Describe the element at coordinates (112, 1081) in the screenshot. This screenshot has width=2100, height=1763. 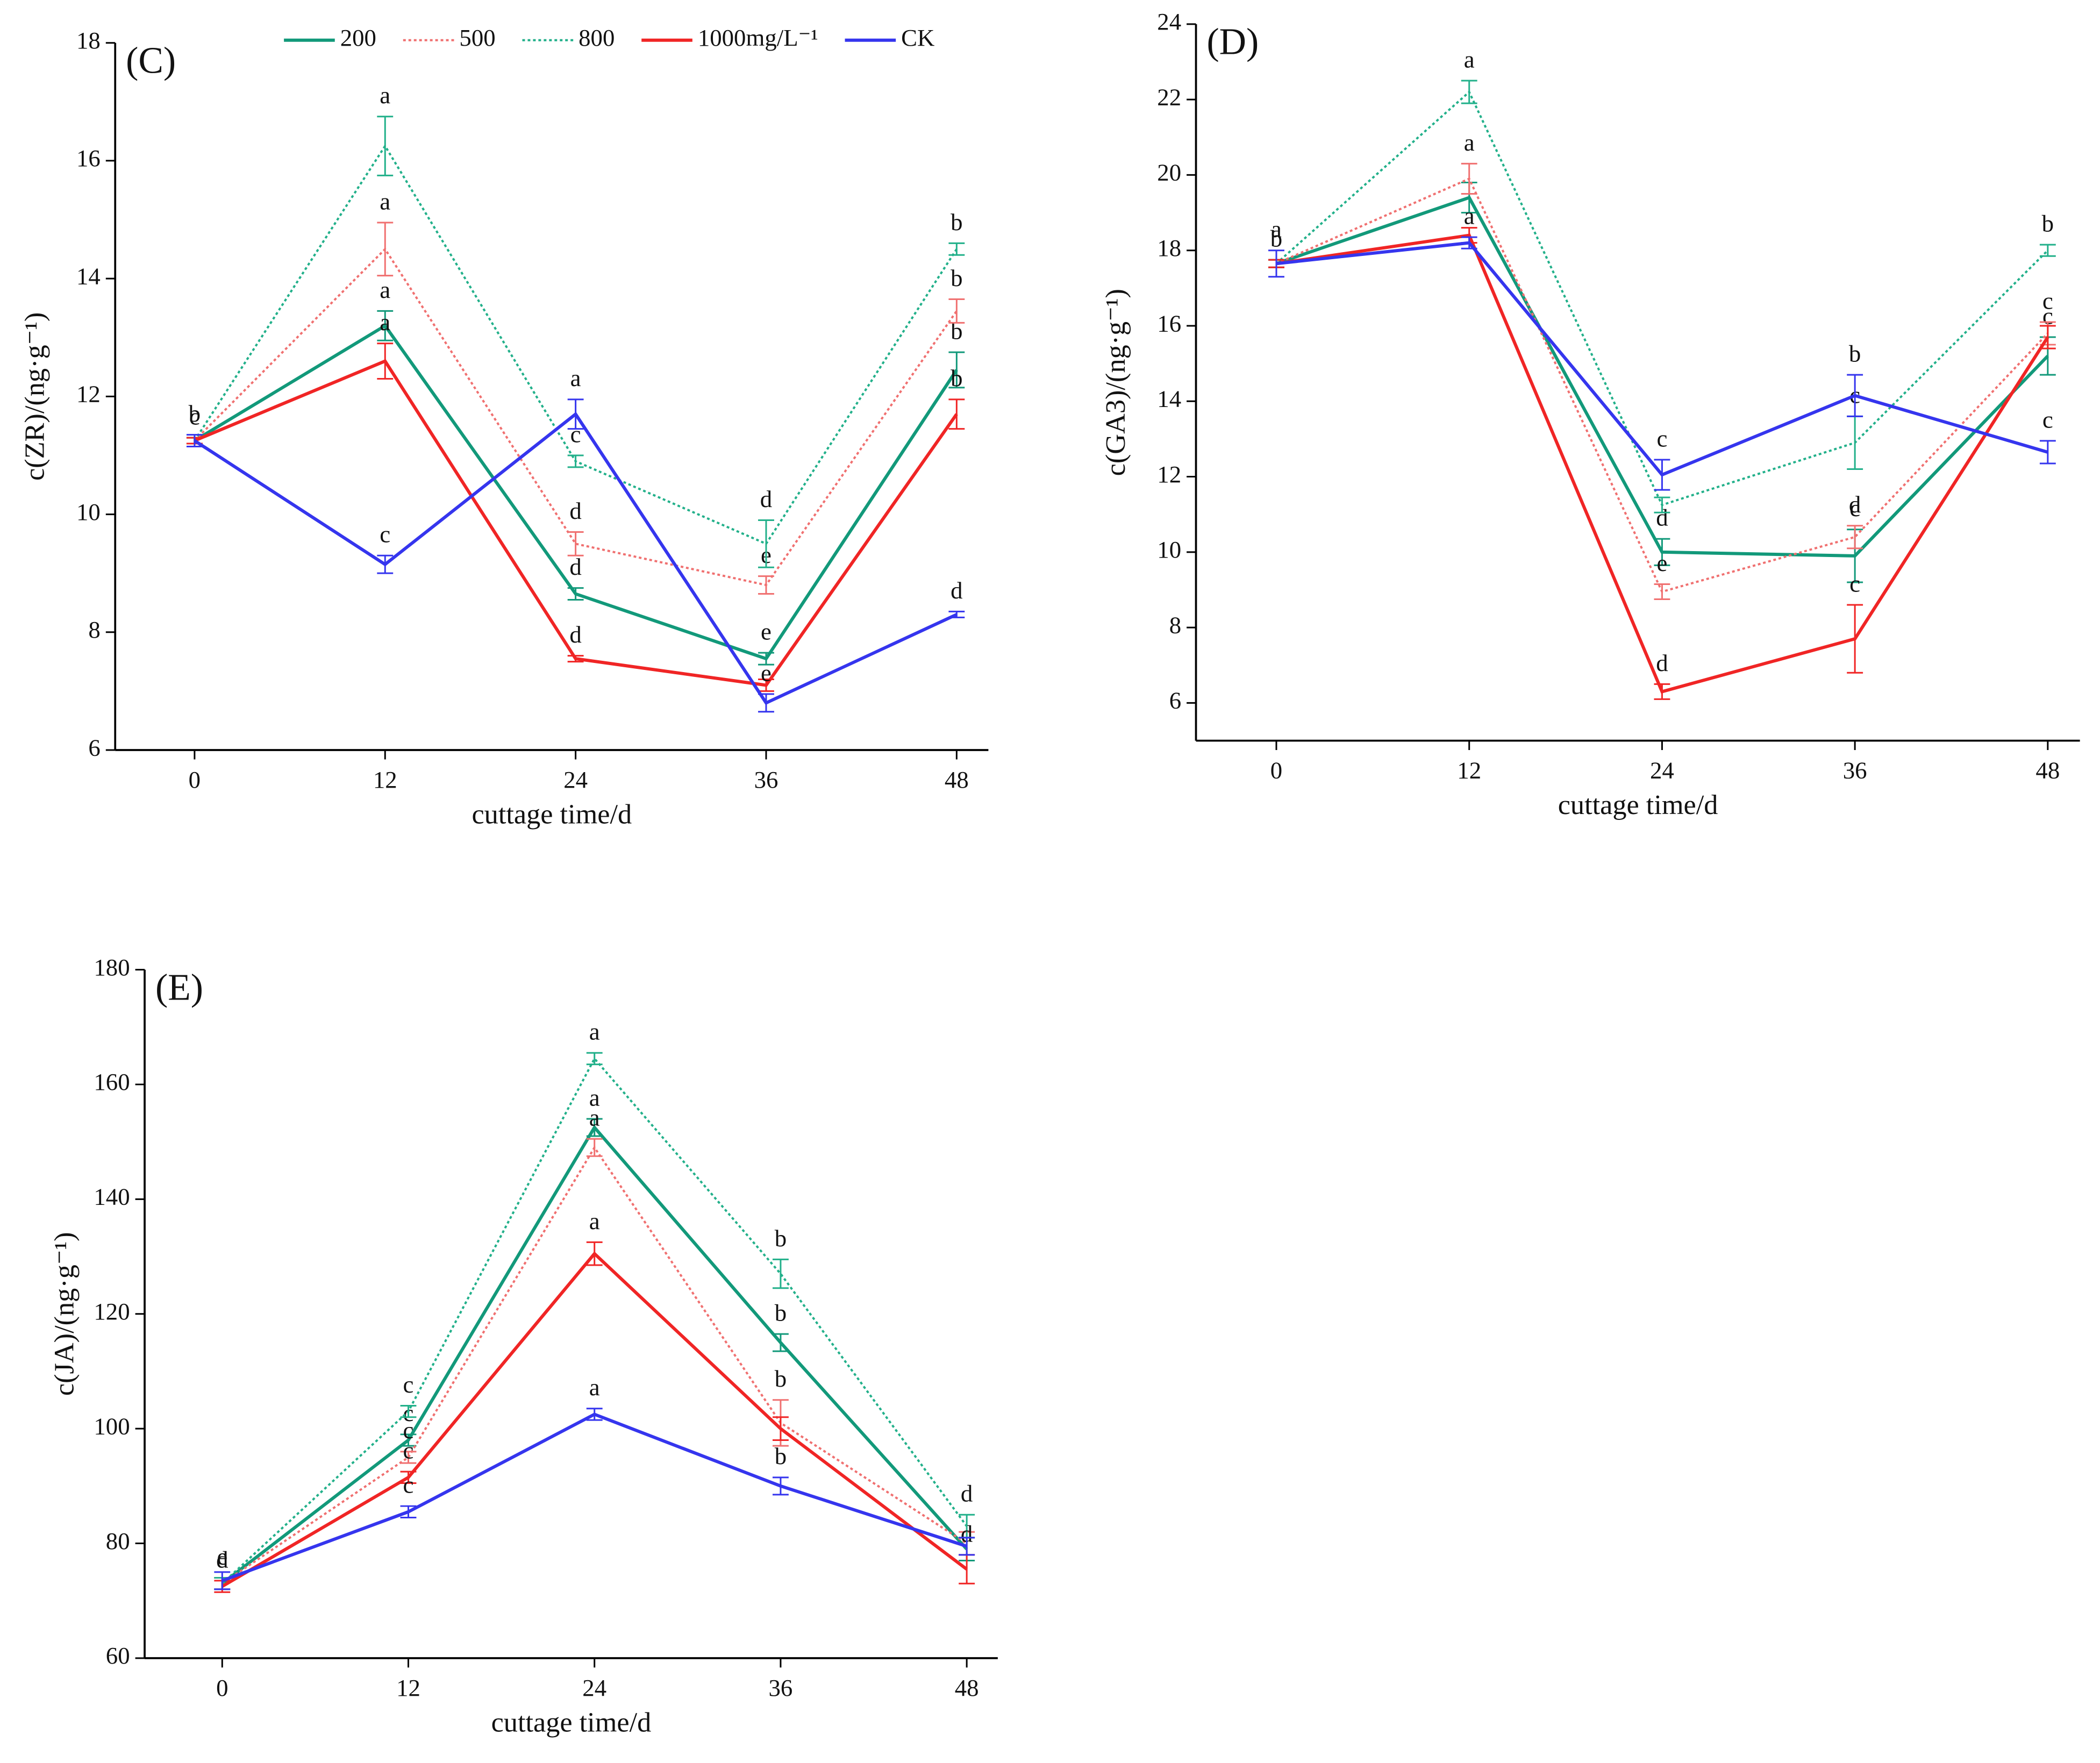
I see `y-tick-label: 160` at that location.